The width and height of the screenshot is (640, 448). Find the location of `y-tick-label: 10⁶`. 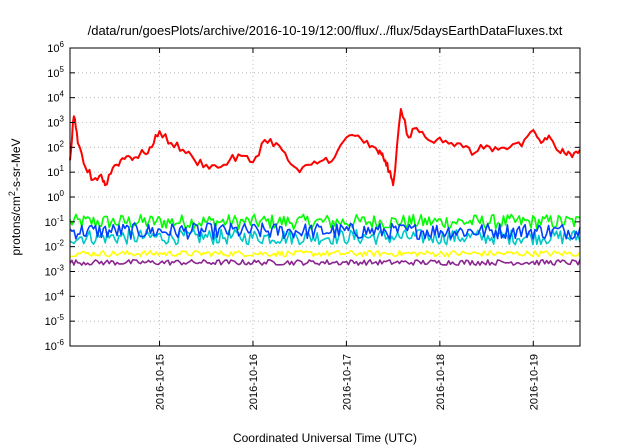

y-tick-label: 10⁶ is located at coordinates (55, 47).